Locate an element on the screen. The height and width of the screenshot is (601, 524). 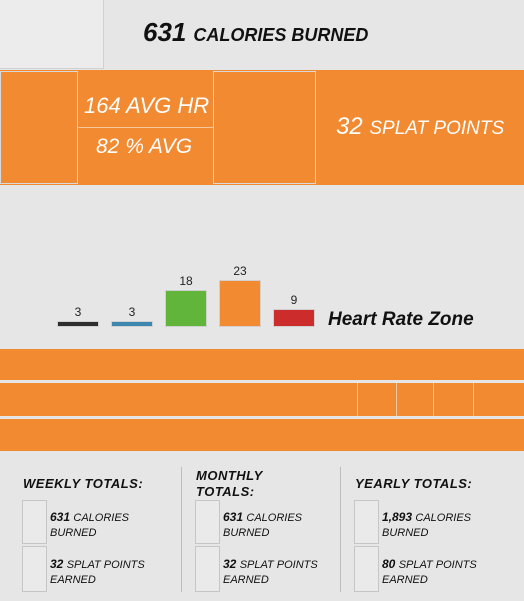
splat-label: SPLAT POINTS is located at coordinates (437, 128).